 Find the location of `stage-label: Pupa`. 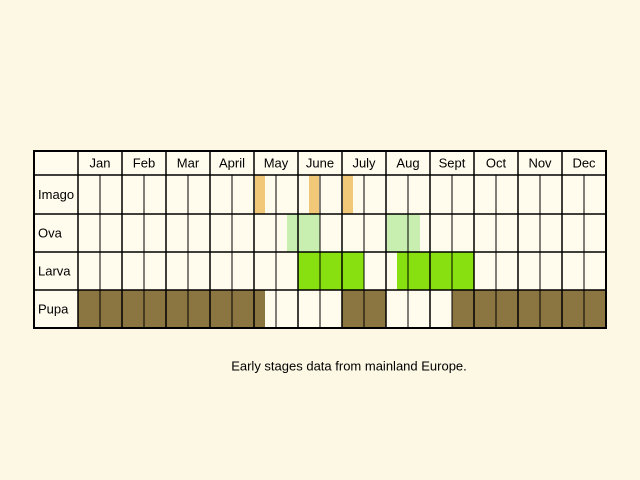

stage-label: Pupa is located at coordinates (53, 308).